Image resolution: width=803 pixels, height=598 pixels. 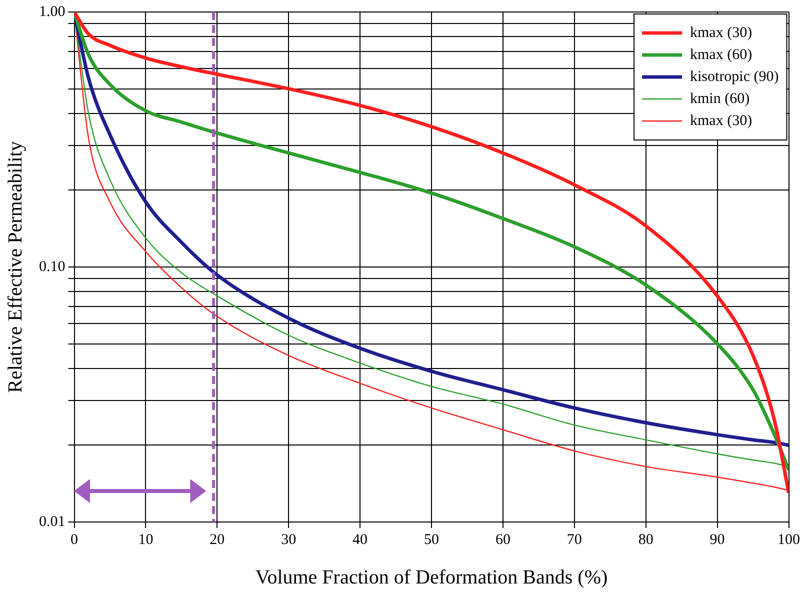 What do you see at coordinates (574, 540) in the screenshot?
I see `x-tick-label: 70` at bounding box center [574, 540].